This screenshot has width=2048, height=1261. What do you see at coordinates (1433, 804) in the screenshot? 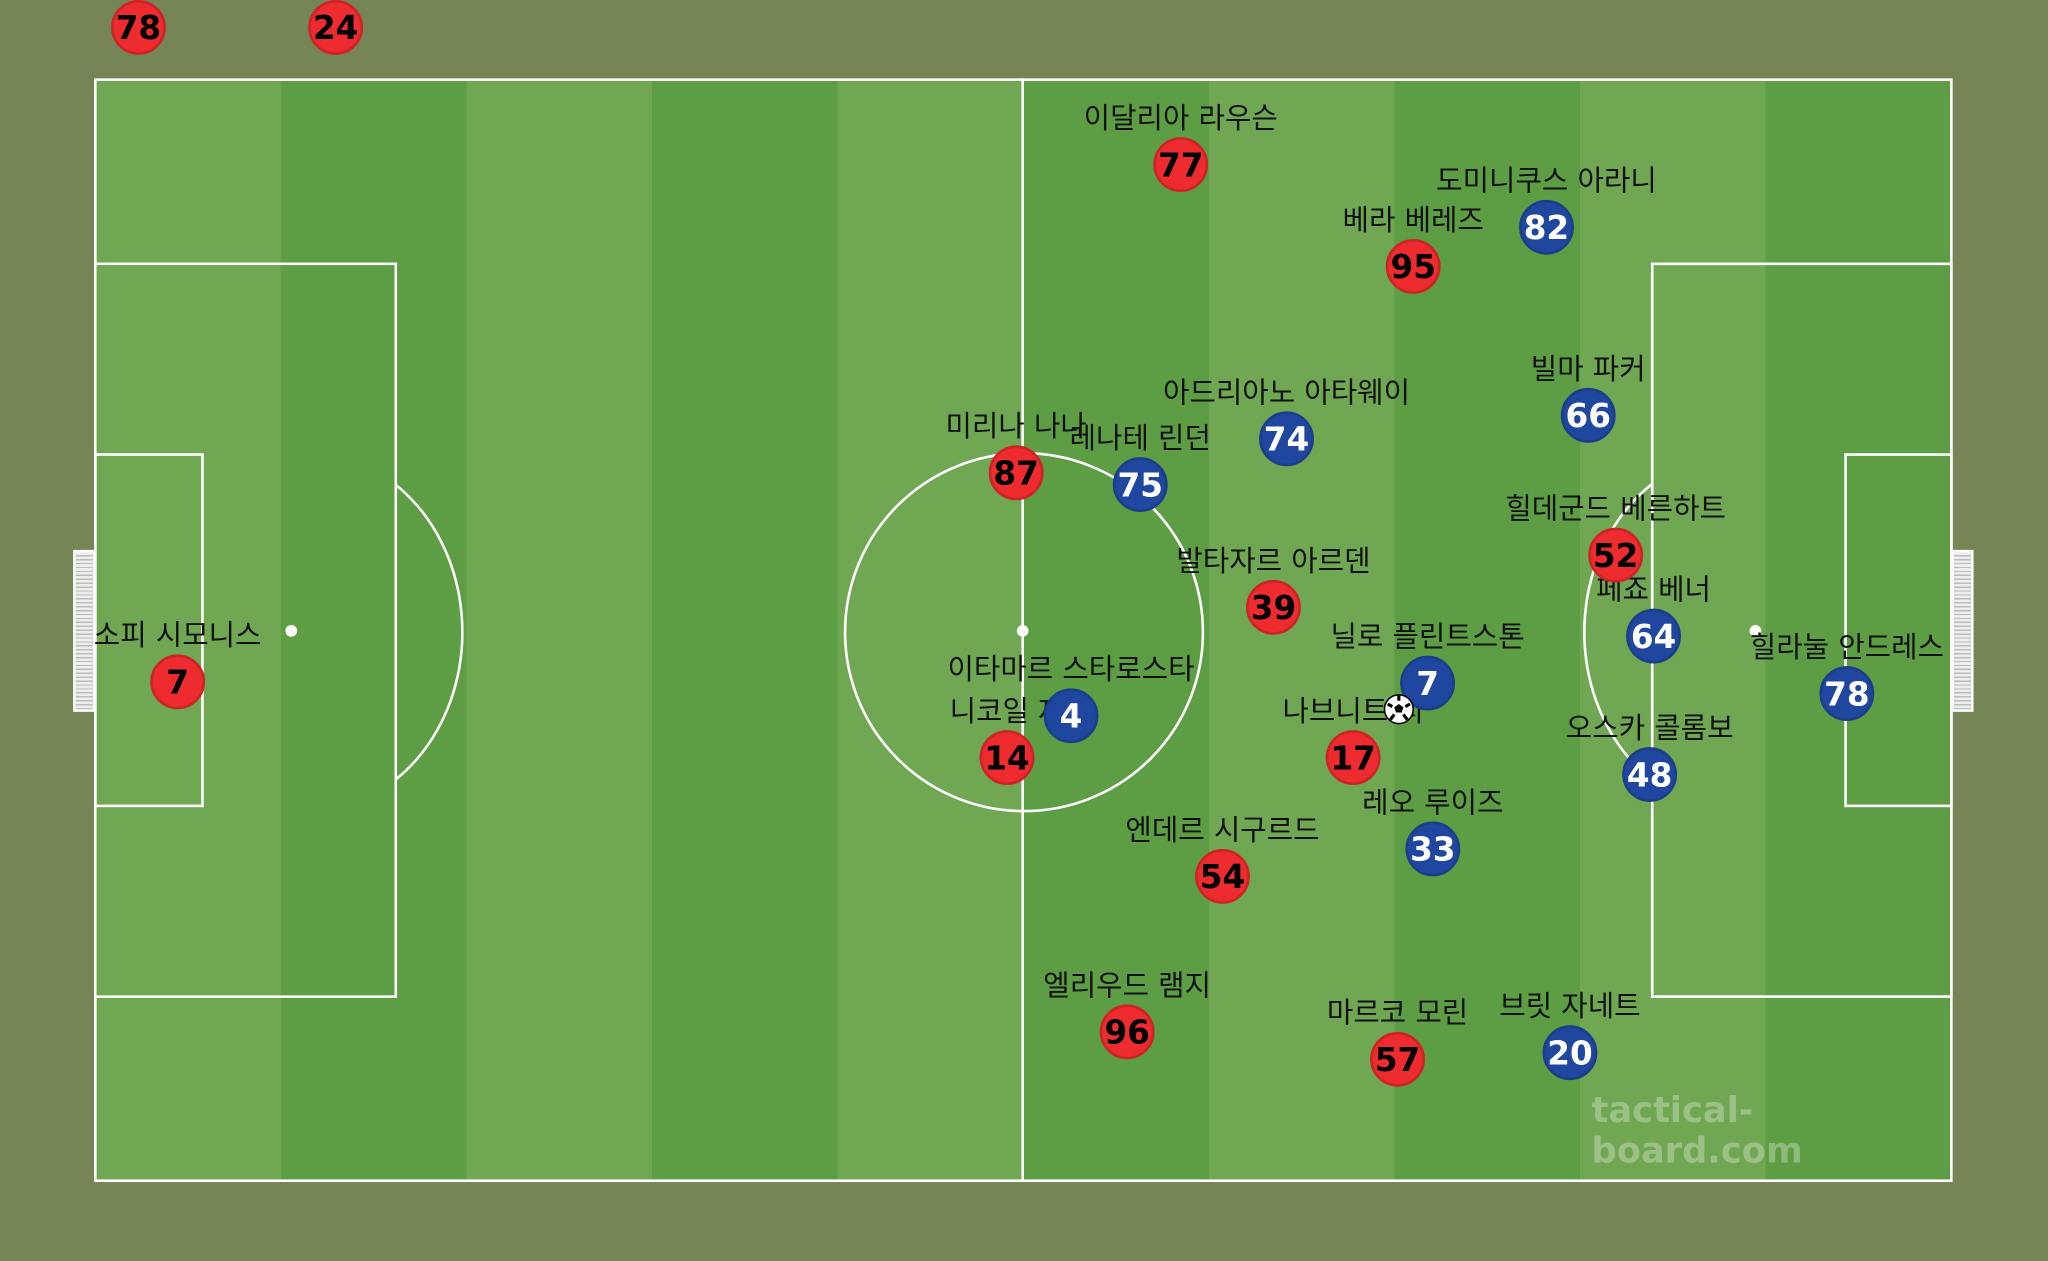
I see `player-name-label: 레오 루이즈` at bounding box center [1433, 804].